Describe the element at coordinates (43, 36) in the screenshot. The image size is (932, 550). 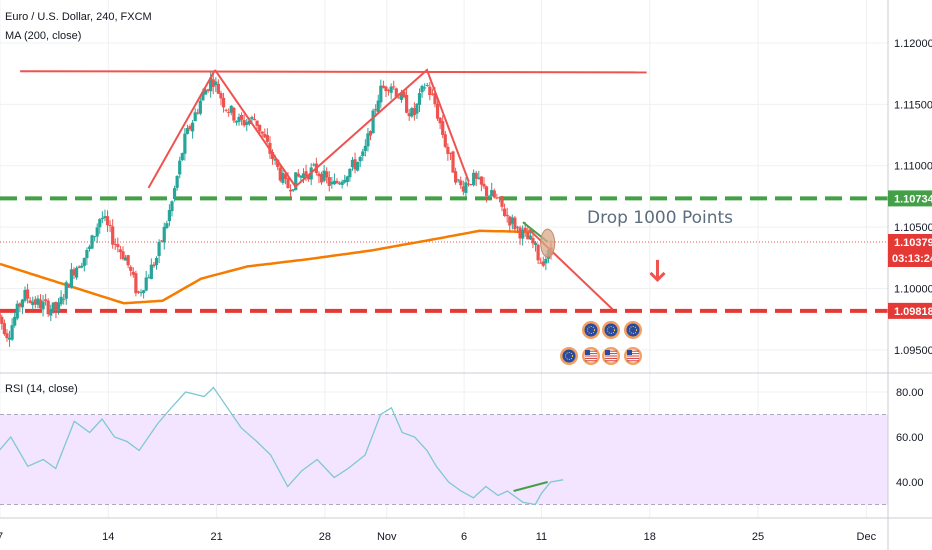
I see `ma-indicator-label: MA (200, close)` at that location.